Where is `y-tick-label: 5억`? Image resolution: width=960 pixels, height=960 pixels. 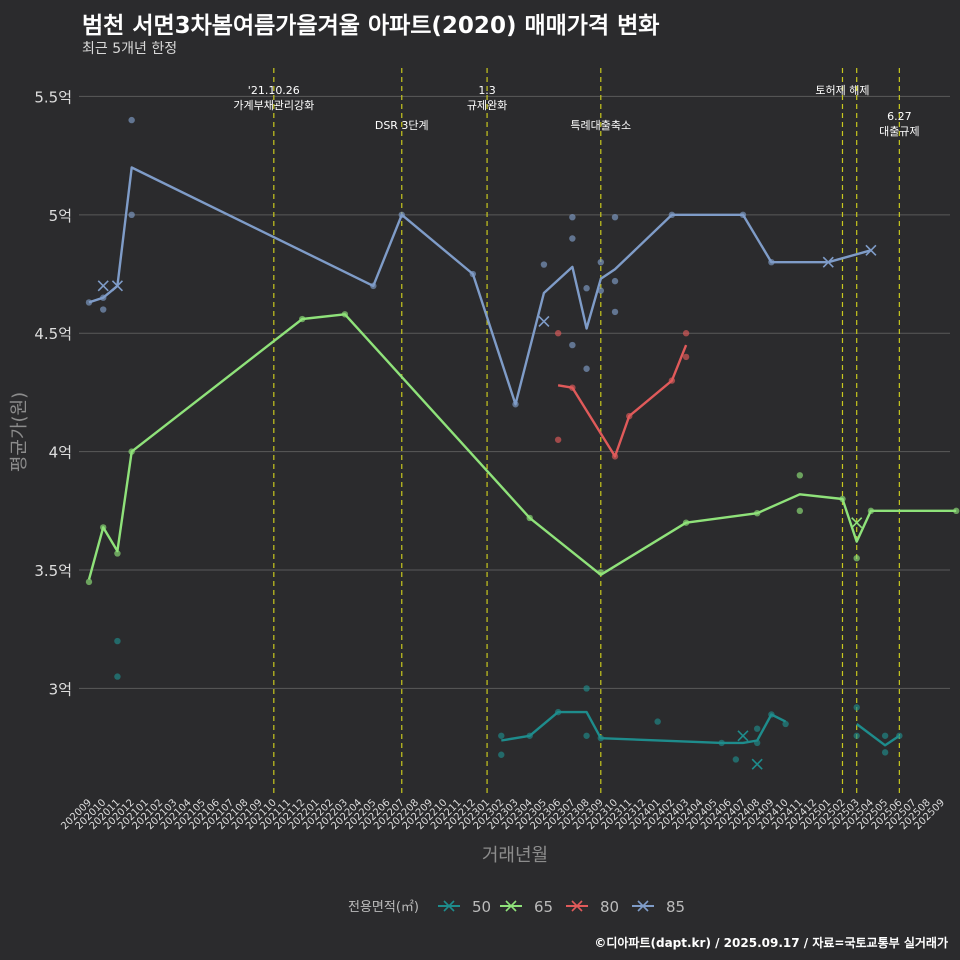 y-tick-label: 5억 is located at coordinates (60, 216).